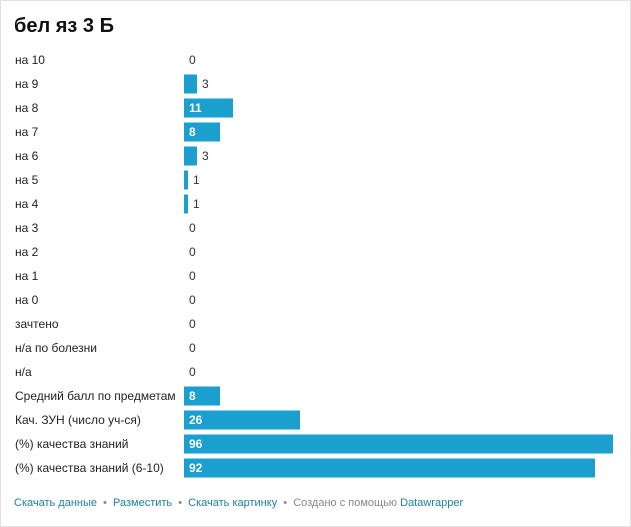 This screenshot has height=527, width=631. I want to click on bar-row: н/а 0, so click(105, 372).